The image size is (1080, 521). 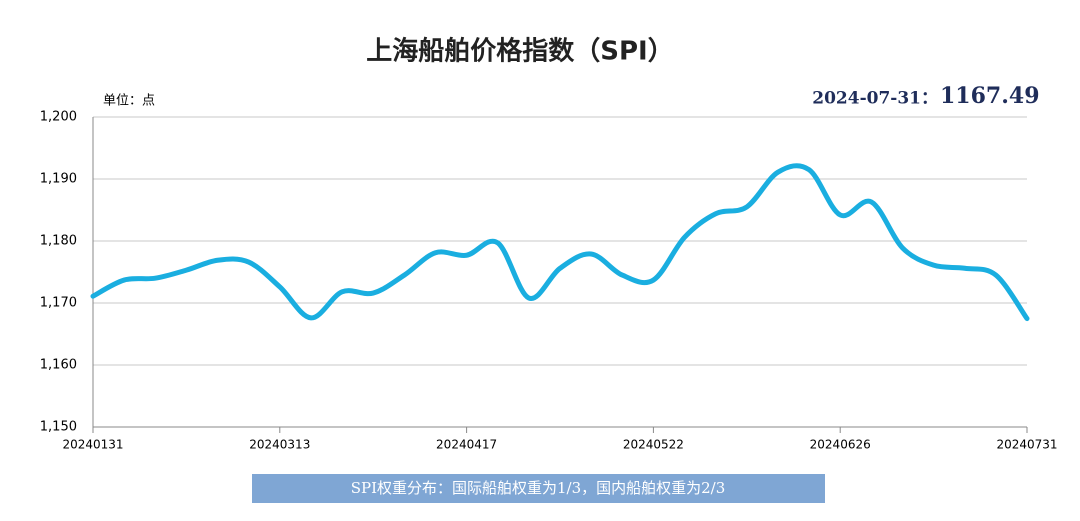 I want to click on y-tick-label: 1,160, so click(x=58, y=365).